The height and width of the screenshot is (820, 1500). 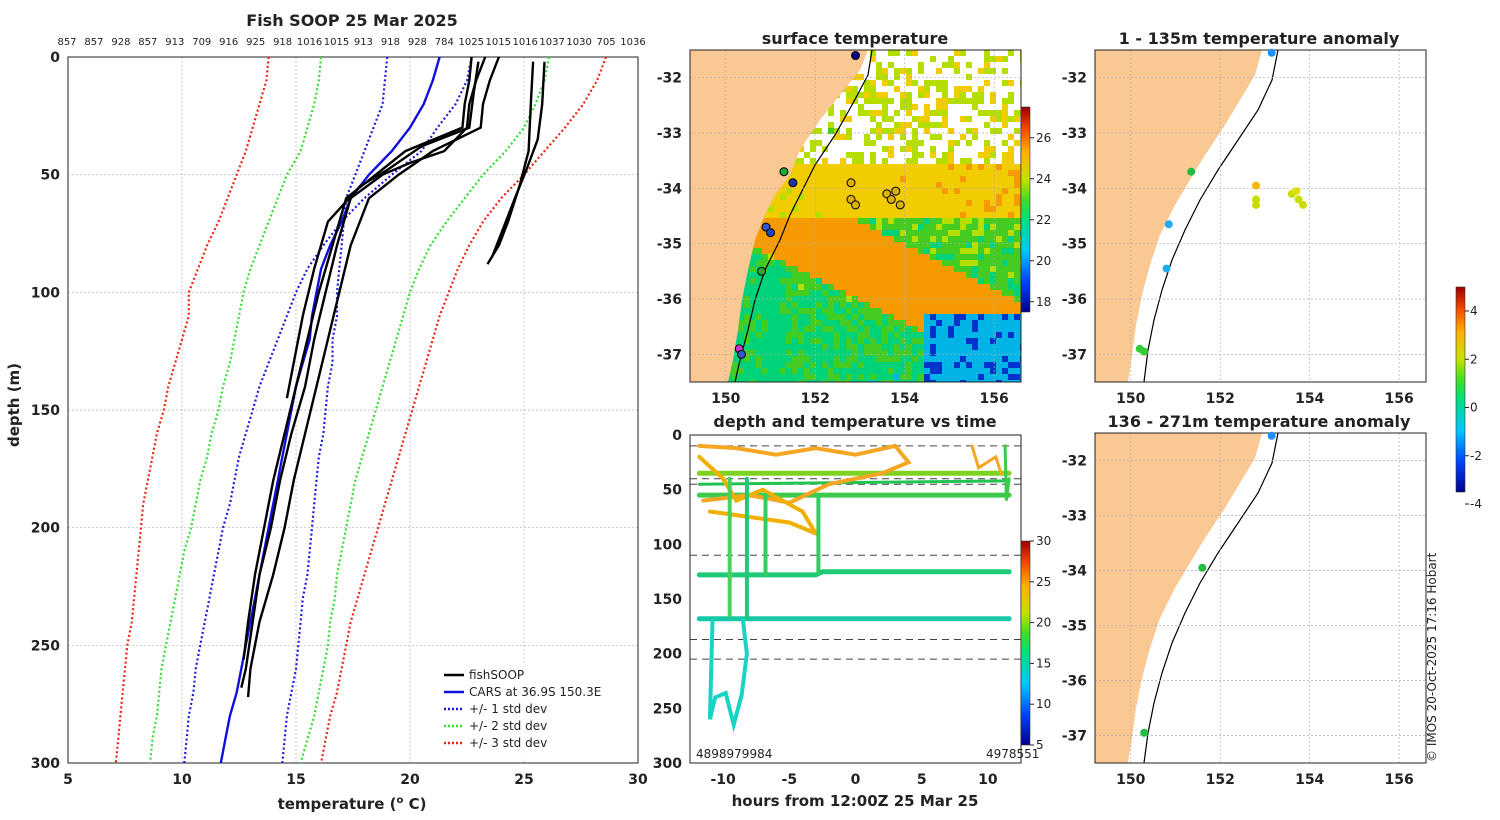 I want to click on anom1-xtick-label: 154, so click(x=1309, y=399).